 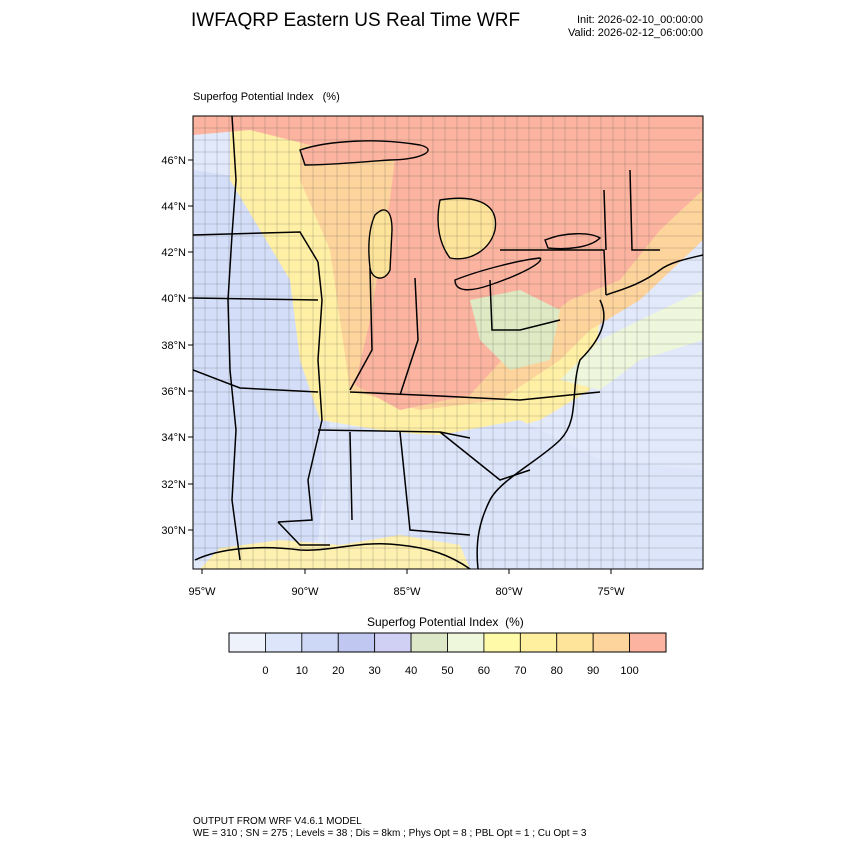 What do you see at coordinates (338, 671) in the screenshot?
I see `color-bar-tick-label: 20` at bounding box center [338, 671].